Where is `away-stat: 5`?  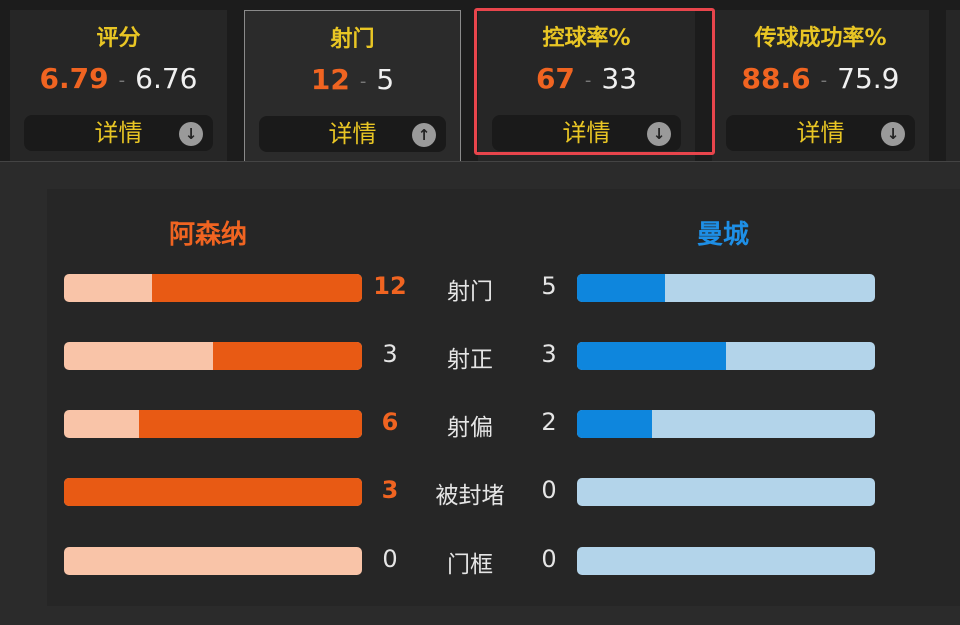 away-stat: 5 is located at coordinates (549, 286).